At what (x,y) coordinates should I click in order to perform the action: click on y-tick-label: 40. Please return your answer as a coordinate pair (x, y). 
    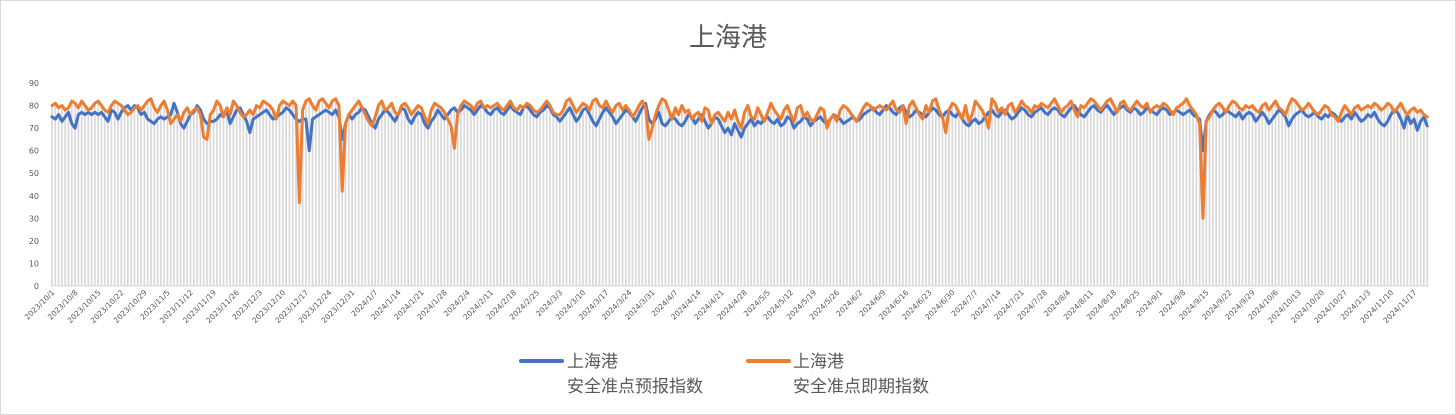
    Looking at the image, I should click on (34, 196).